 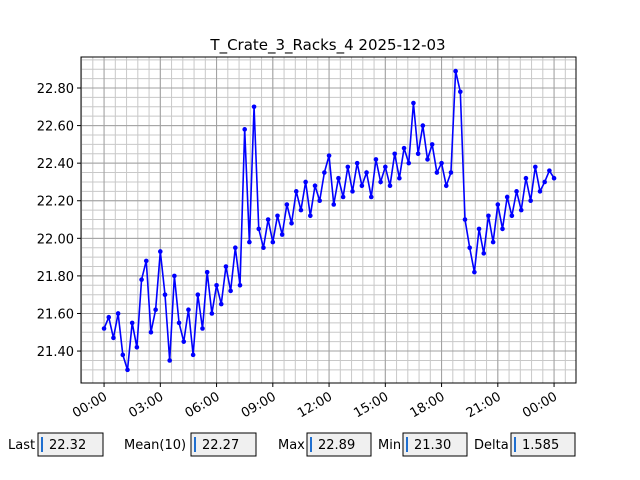 I want to click on y-tick-label: 22.00, so click(x=55, y=239).